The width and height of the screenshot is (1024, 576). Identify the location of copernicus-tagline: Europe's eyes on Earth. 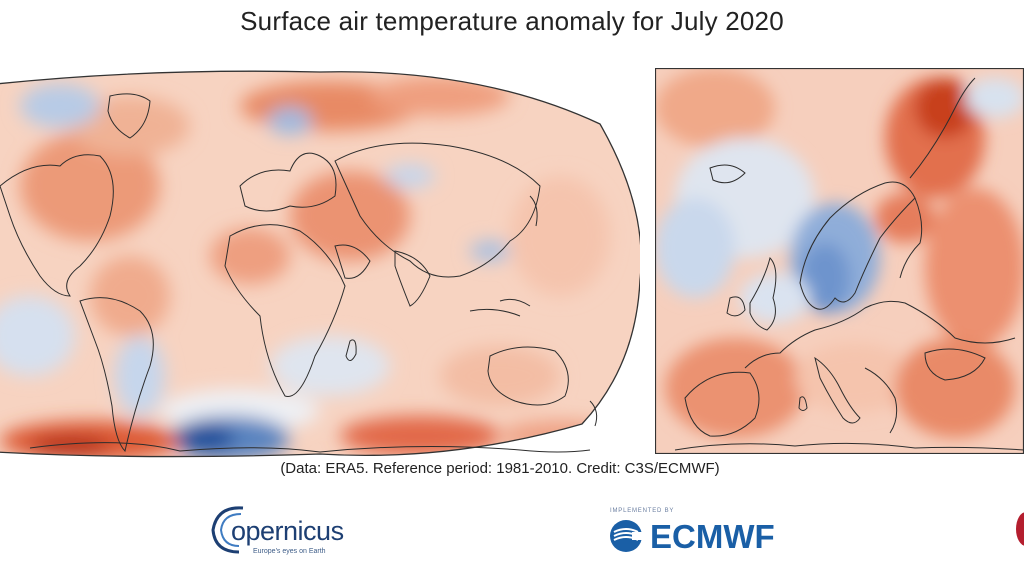
(289, 551).